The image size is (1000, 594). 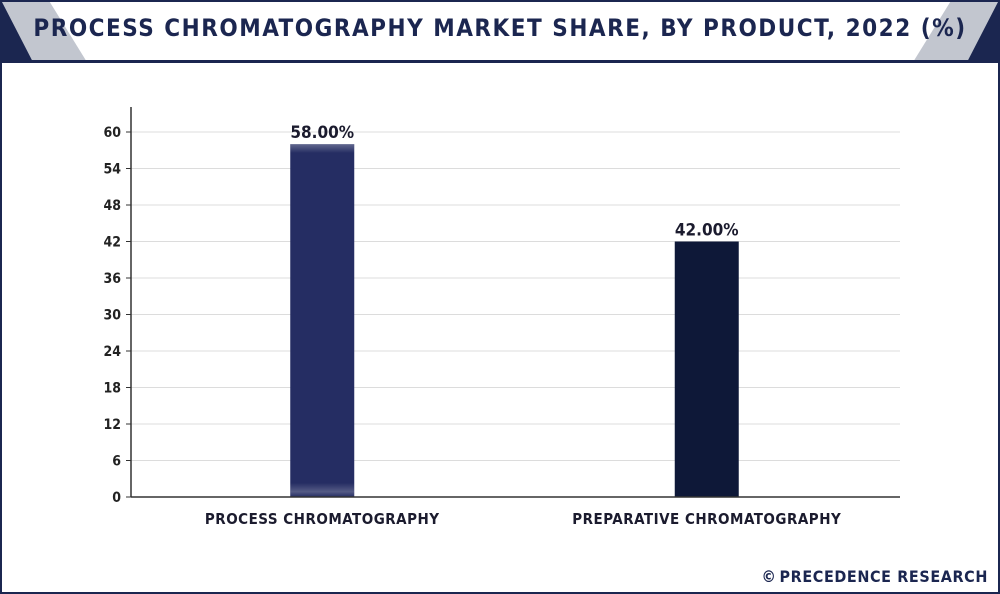 I want to click on y-tick-label: 18, so click(x=112, y=389).